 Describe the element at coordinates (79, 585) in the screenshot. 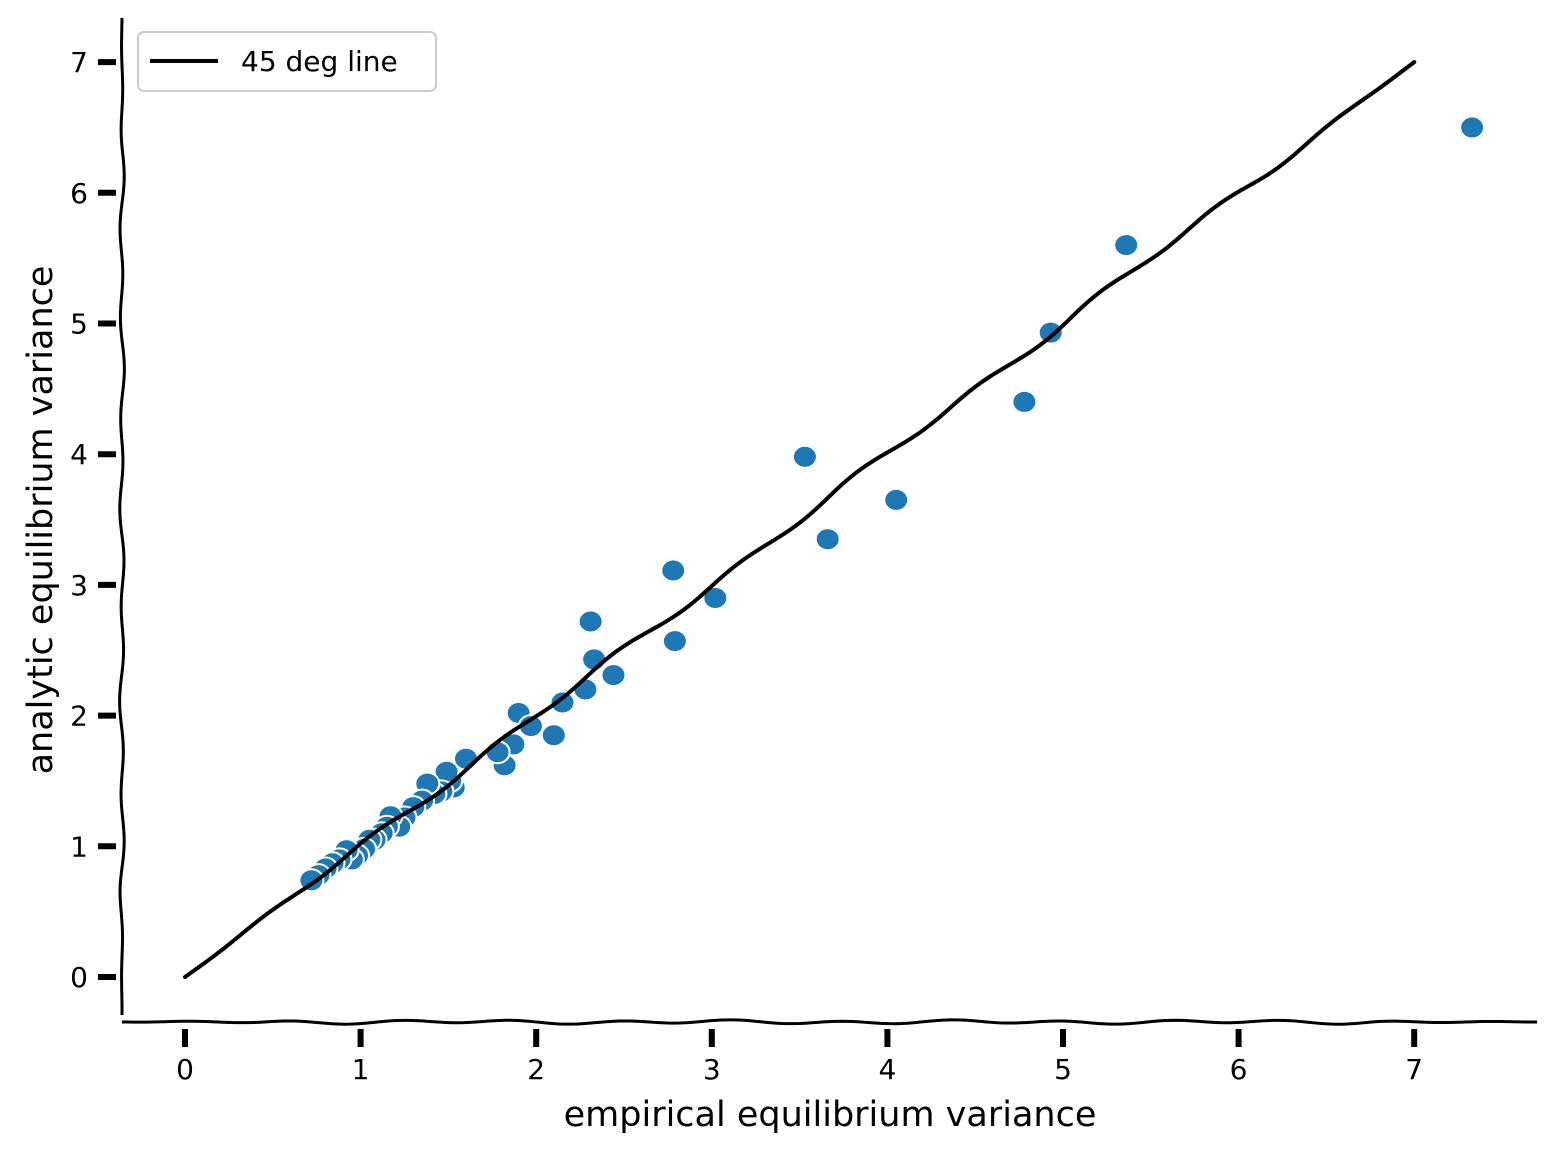

I see `y-tick-label: 3` at that location.